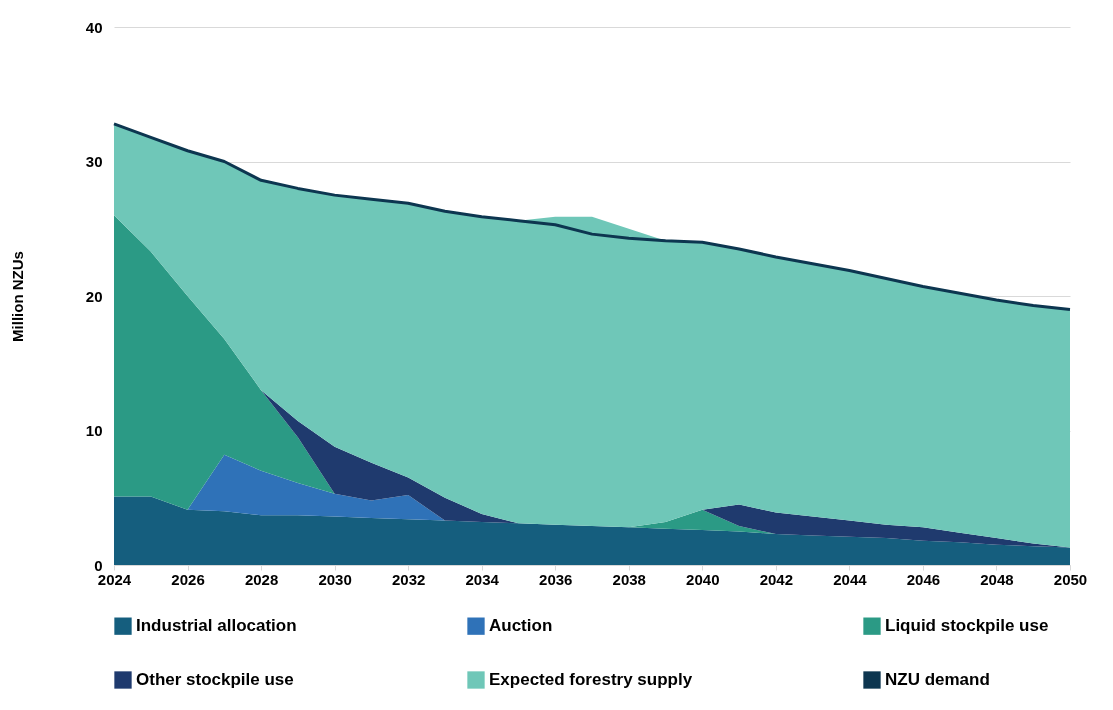 The width and height of the screenshot is (1113, 710). Describe the element at coordinates (17, 296) in the screenshot. I see `y-axis-title: Million NZUs` at that location.